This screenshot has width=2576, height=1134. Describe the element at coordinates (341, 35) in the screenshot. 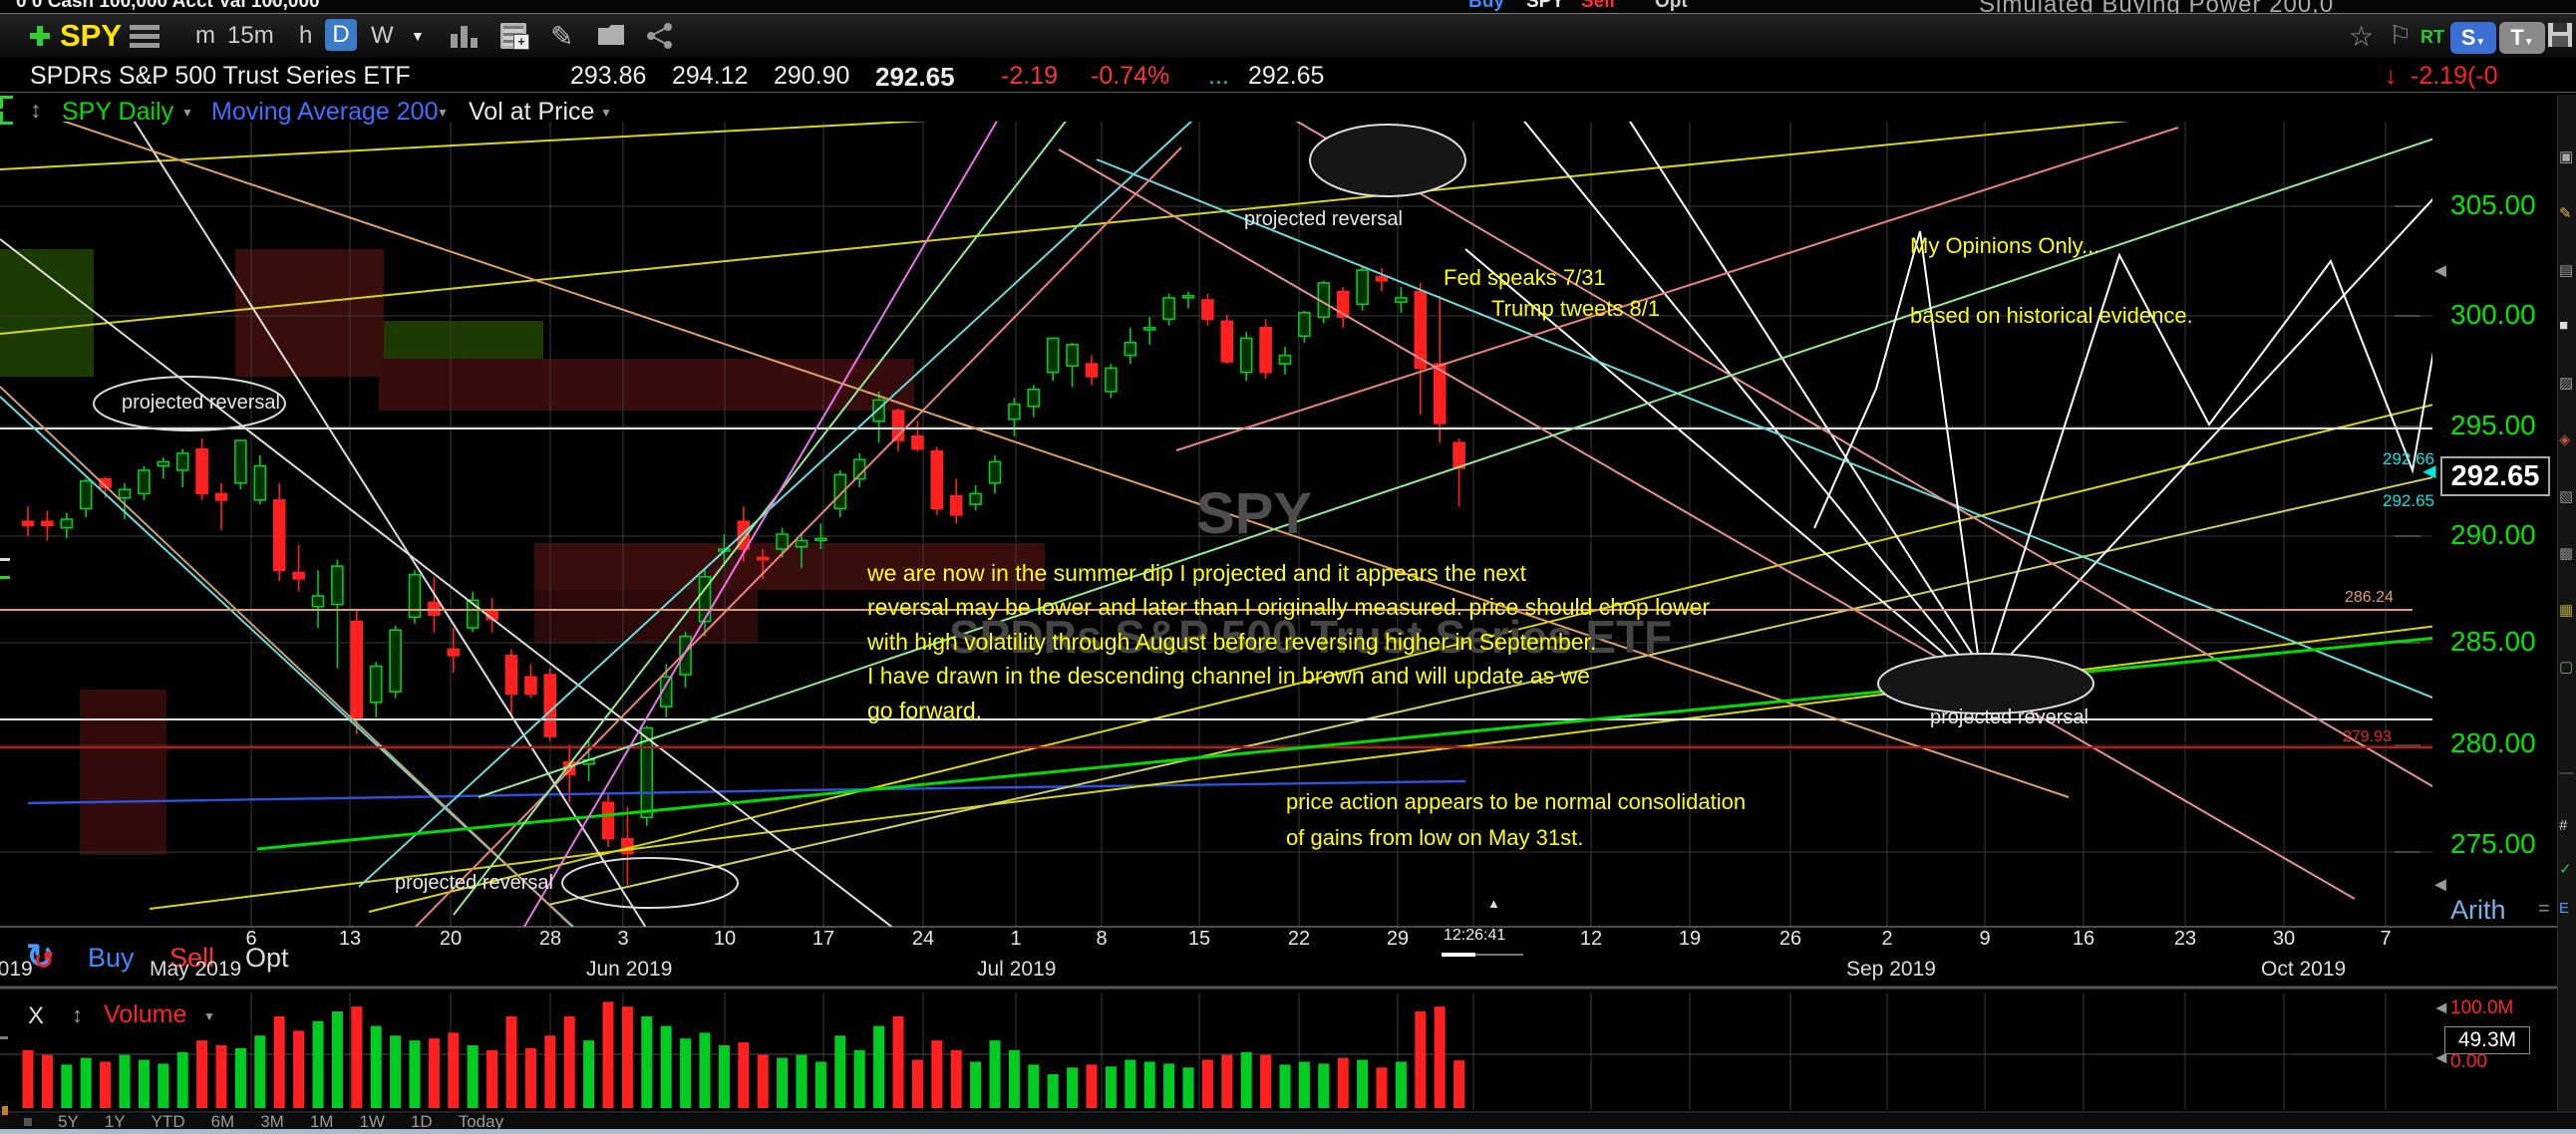

I see `tf-daily-active: D` at that location.